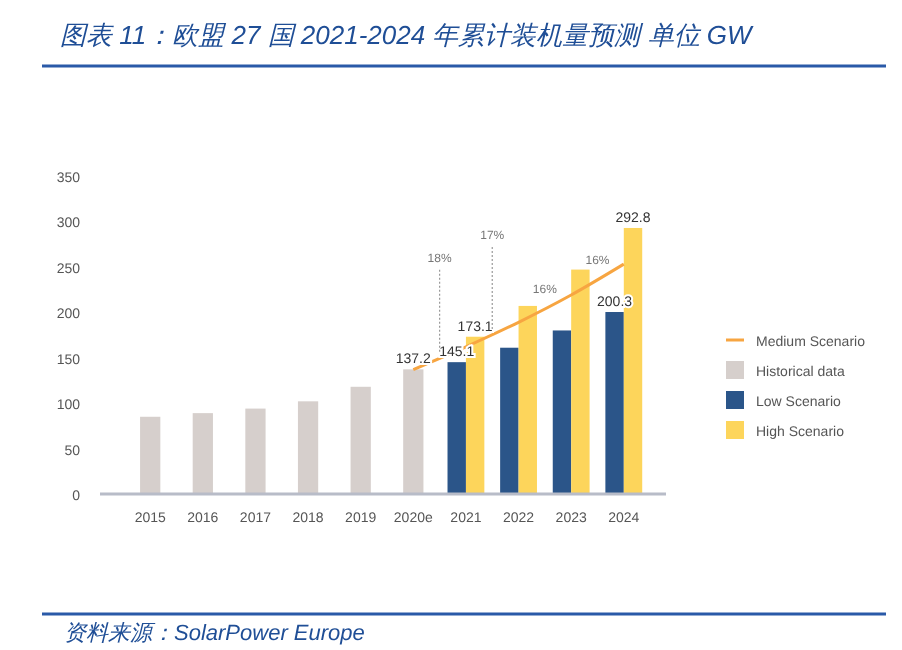  Describe the element at coordinates (408, 35) in the screenshot. I see `chart-title: 图表 11：欧盟 27 国 2021-2024 年累计装机量预测 单位 GW` at that location.